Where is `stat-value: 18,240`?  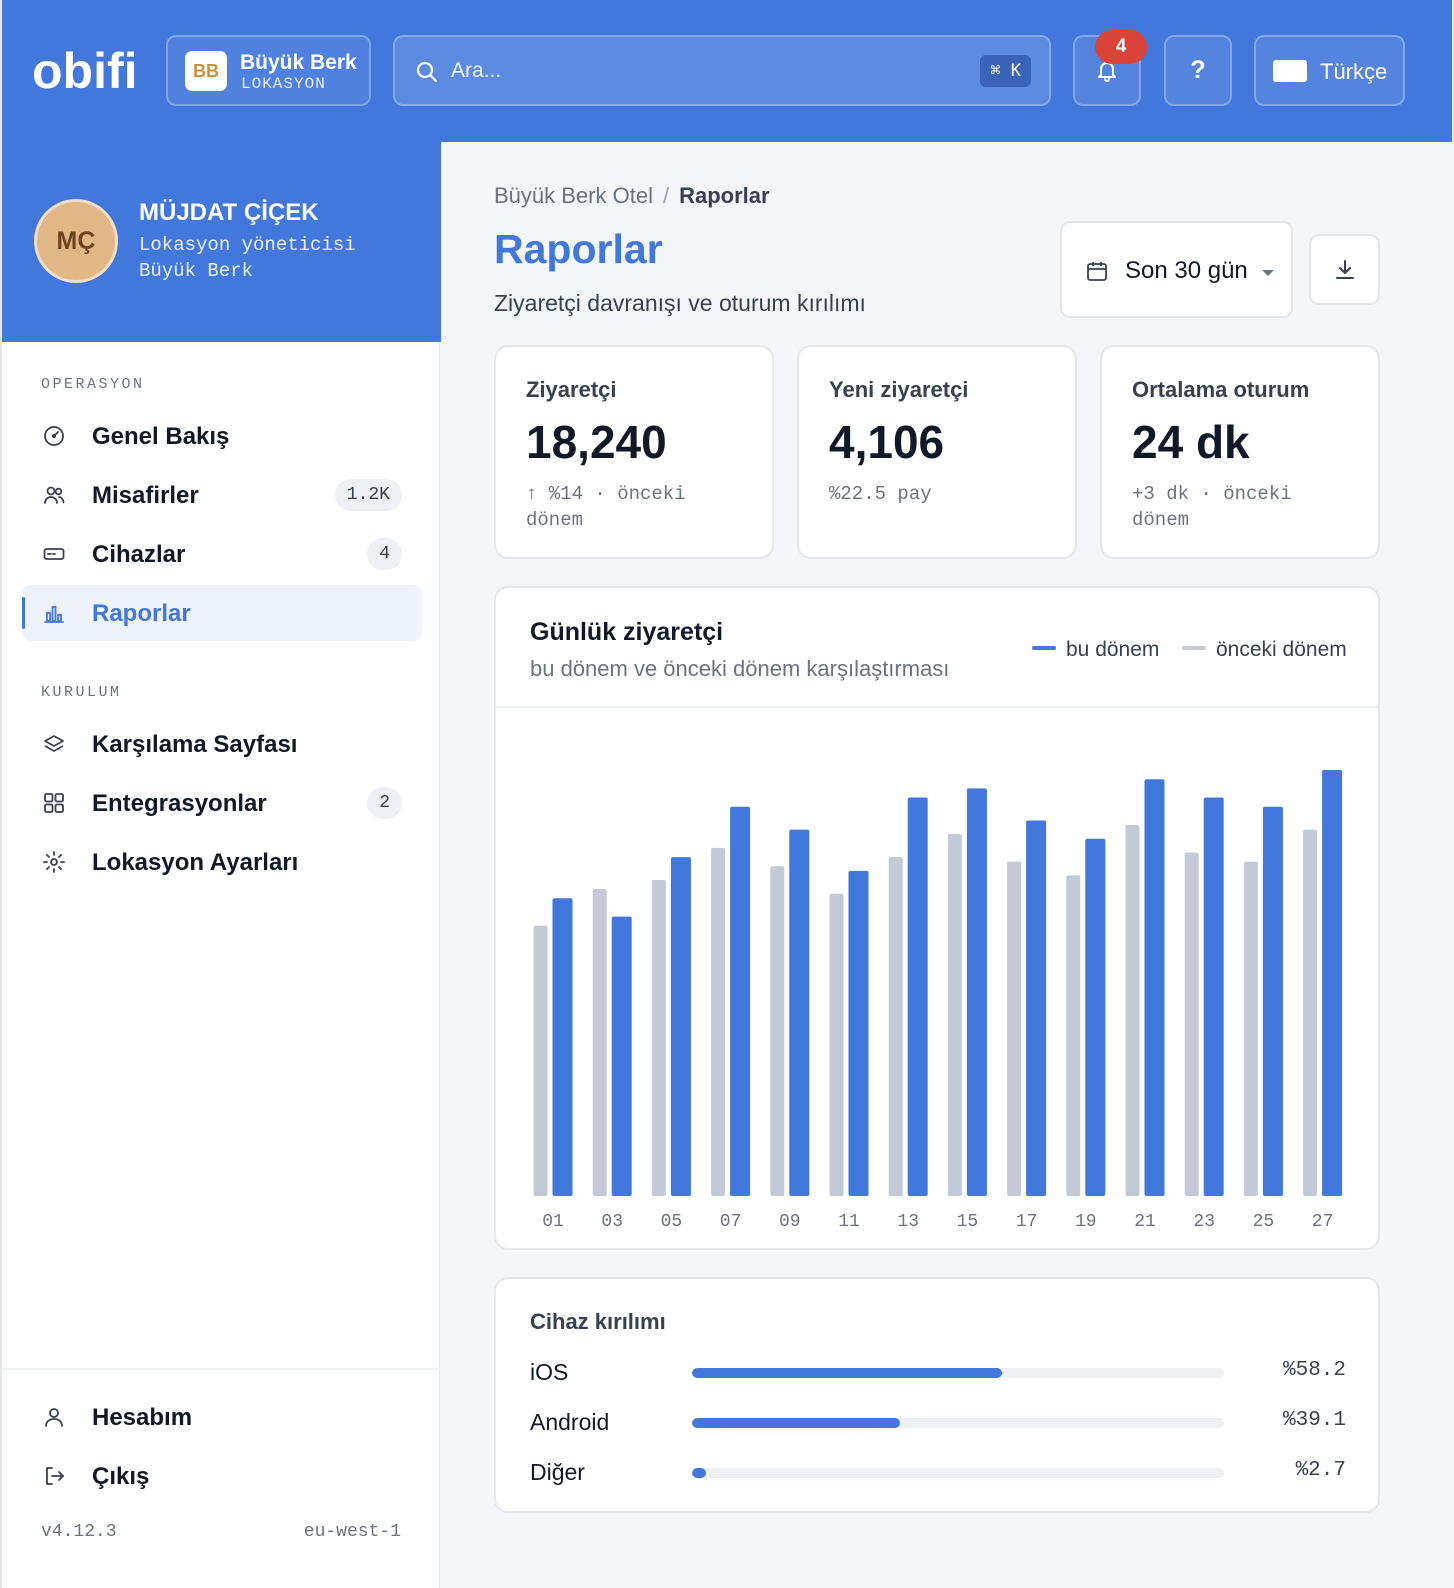 stat-value: 18,240 is located at coordinates (596, 442).